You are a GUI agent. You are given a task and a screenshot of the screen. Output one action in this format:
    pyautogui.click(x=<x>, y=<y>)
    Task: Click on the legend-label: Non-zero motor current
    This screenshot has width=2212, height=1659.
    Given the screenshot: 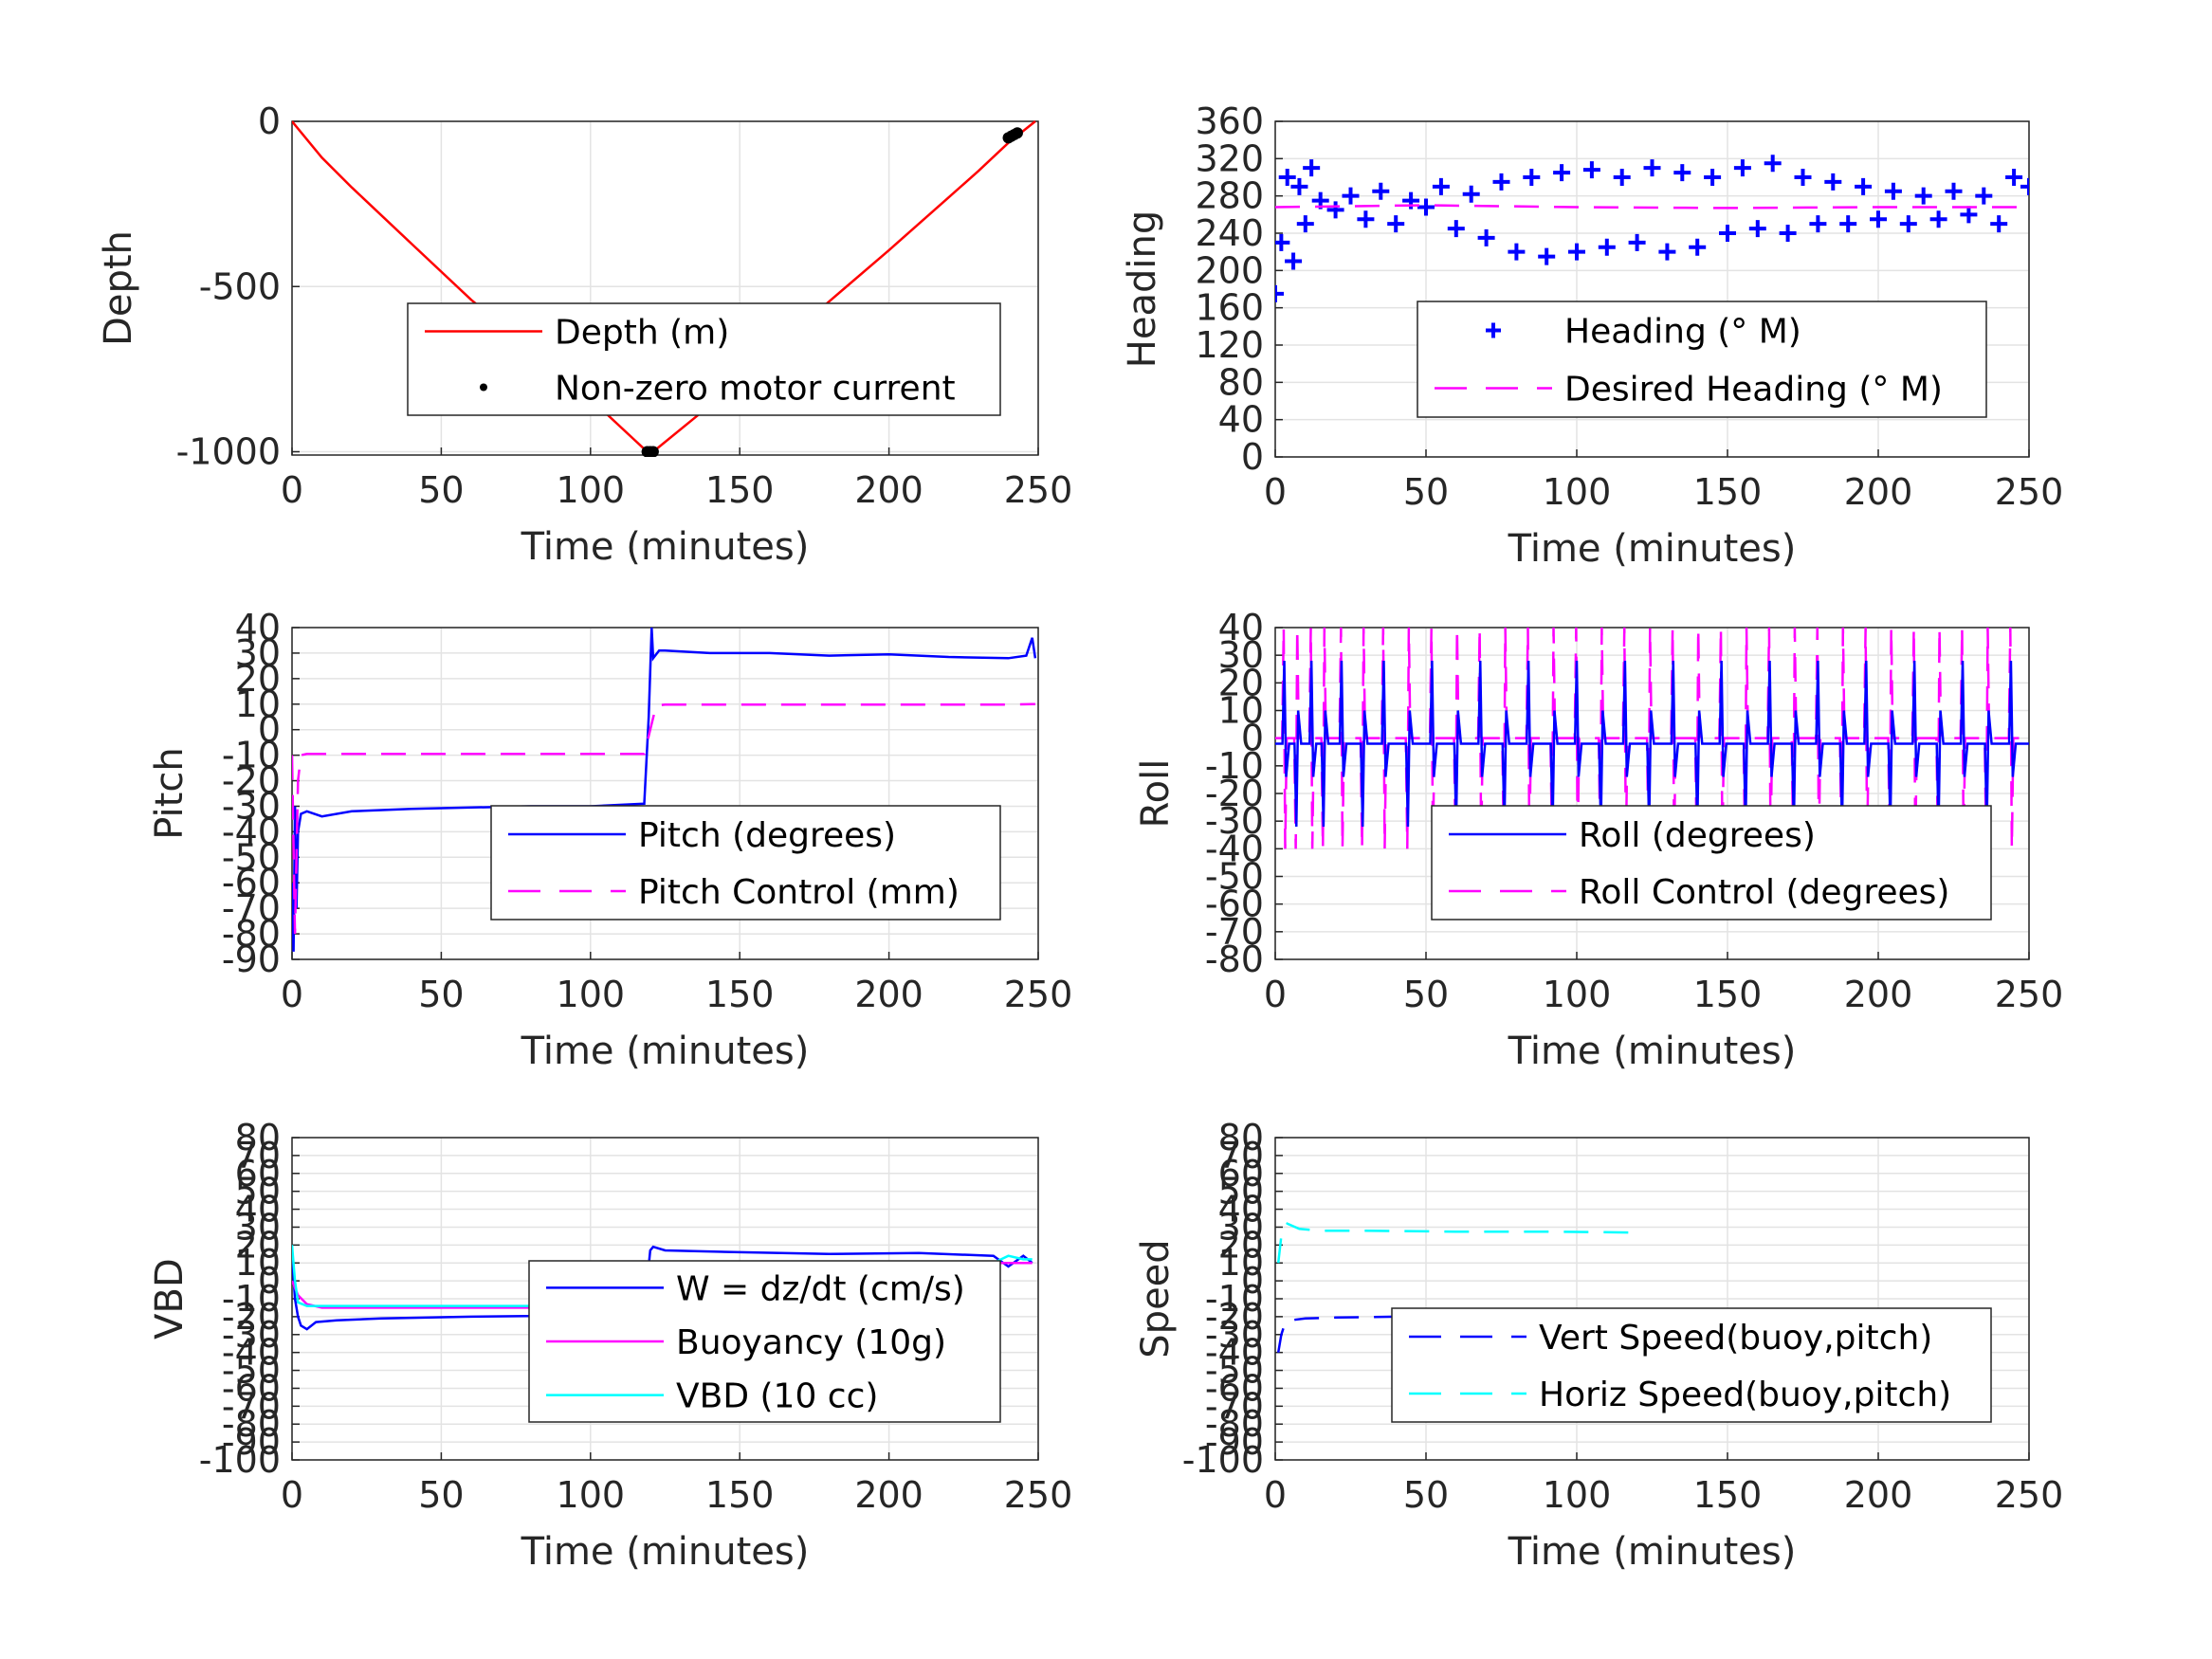 What is the action you would take?
    pyautogui.click(x=755, y=389)
    